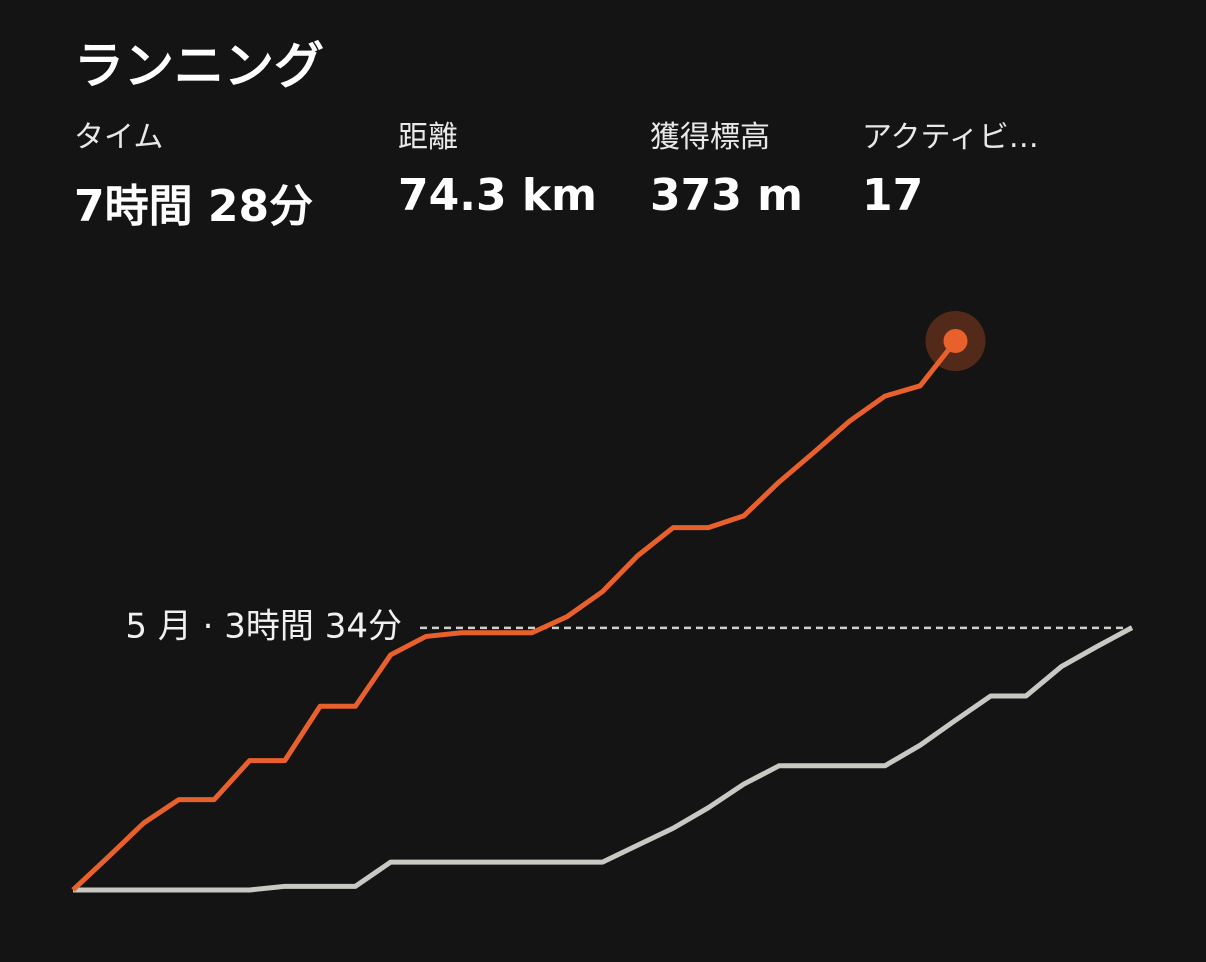  Describe the element at coordinates (194, 206) in the screenshot. I see `stat-value: 7時間 28分` at that location.